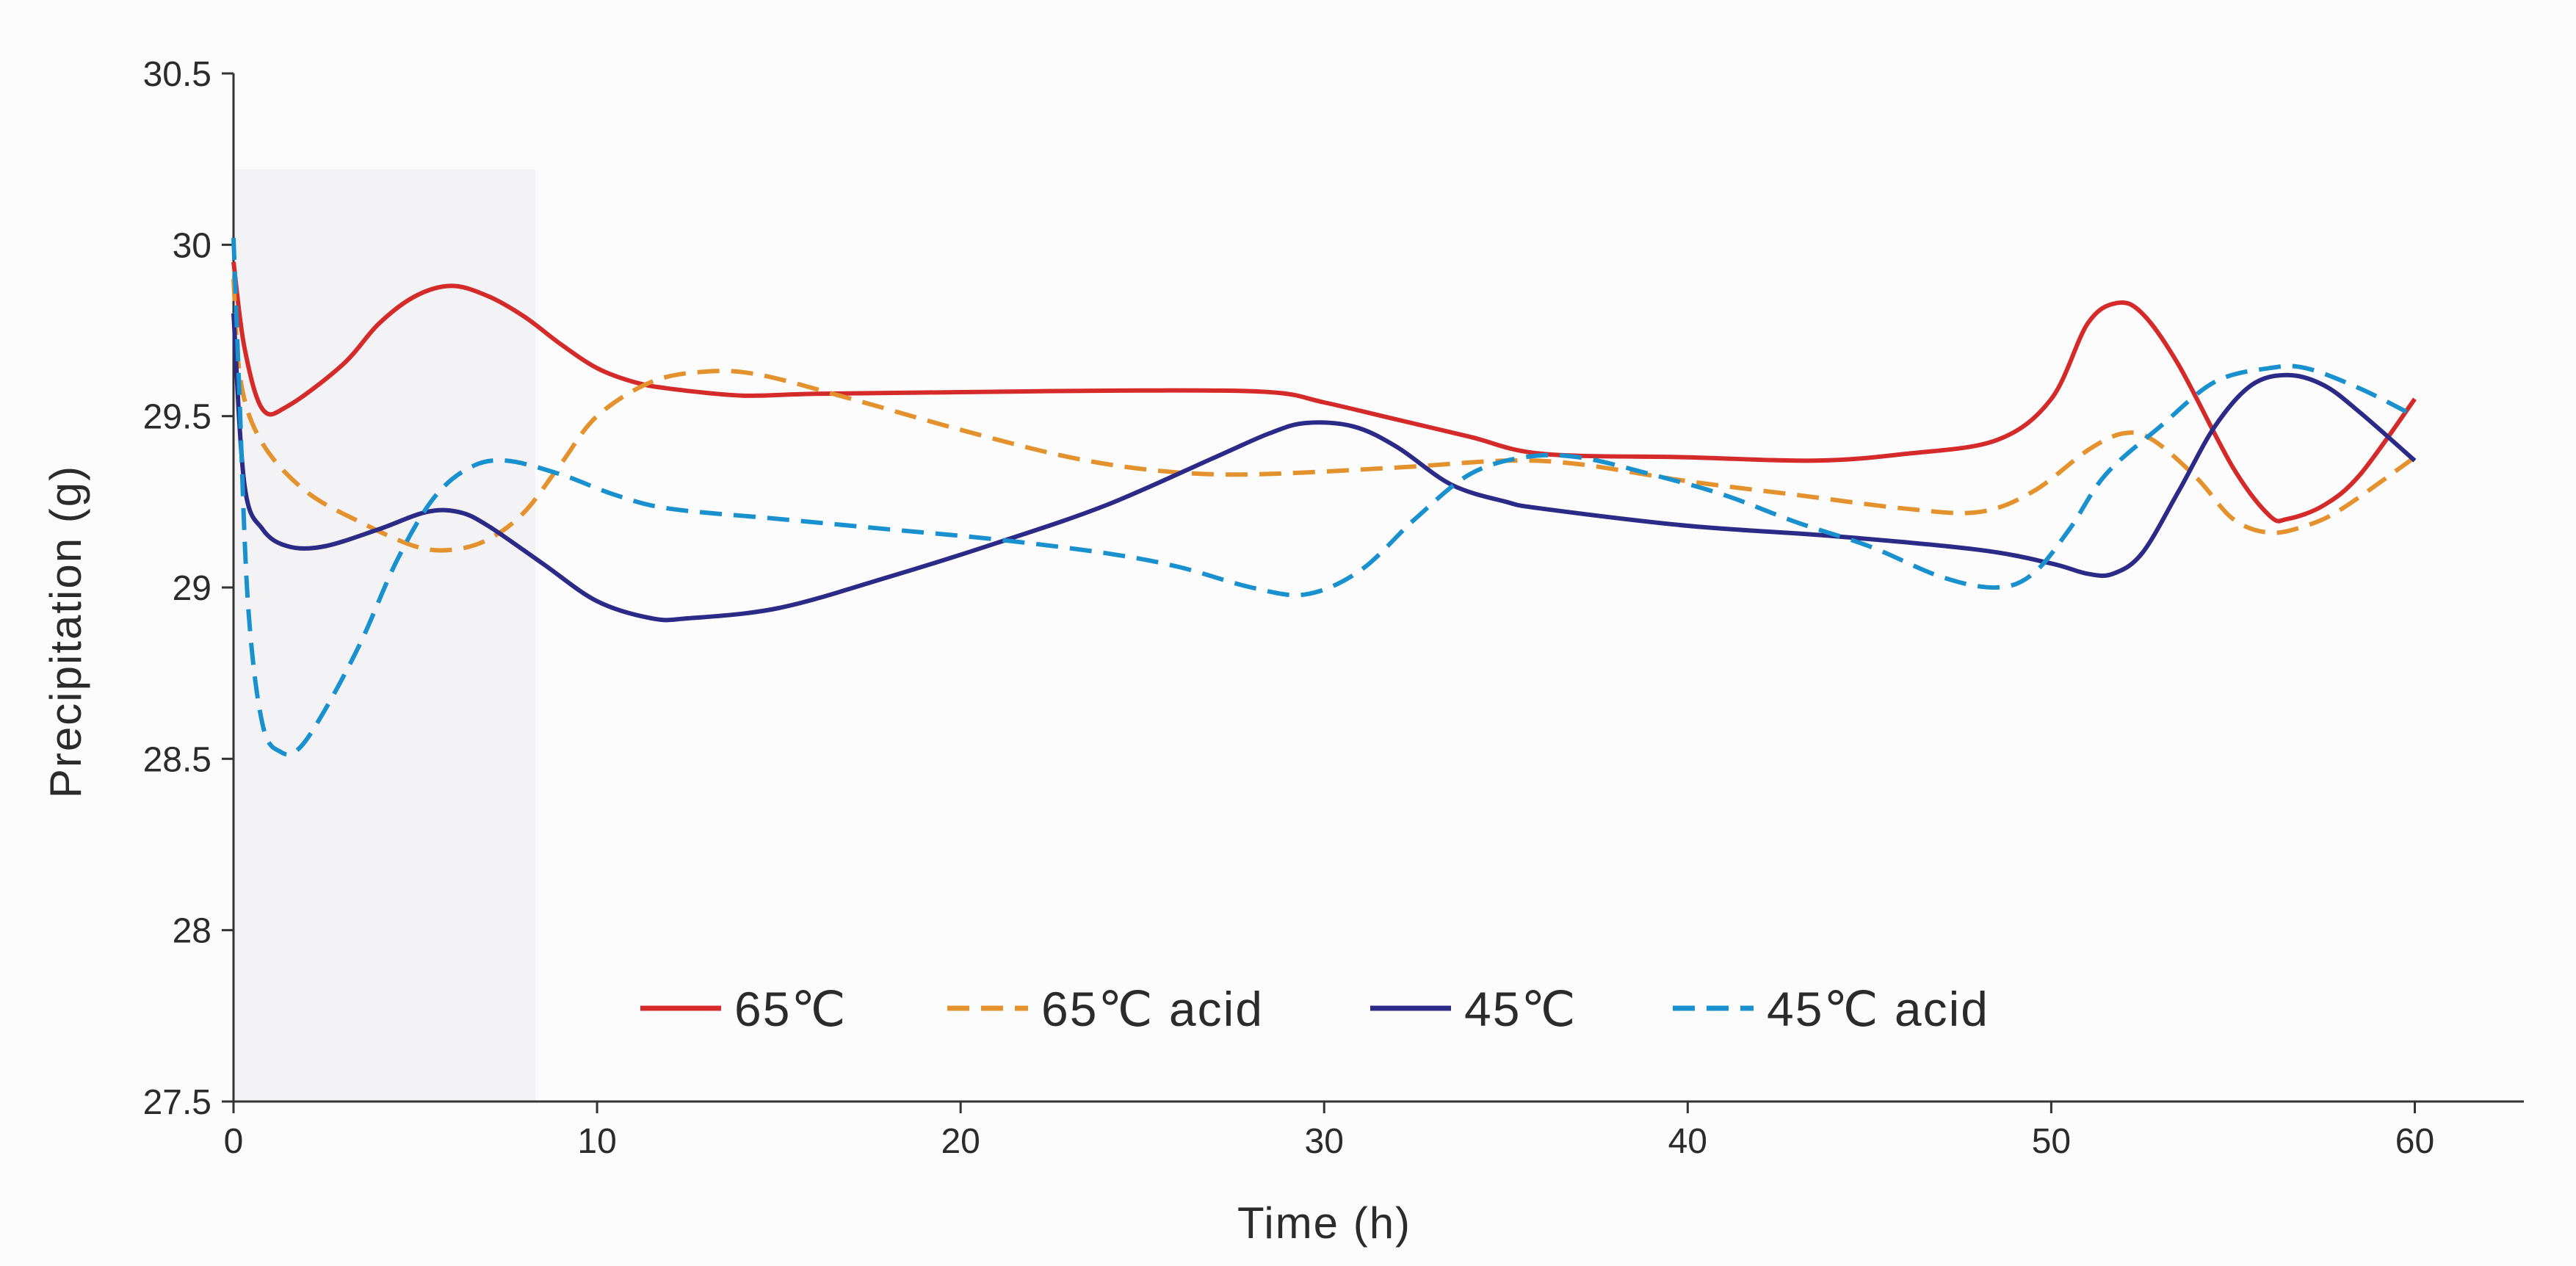 This screenshot has width=2576, height=1266. I want to click on legend-label: 65℃, so click(790, 1009).